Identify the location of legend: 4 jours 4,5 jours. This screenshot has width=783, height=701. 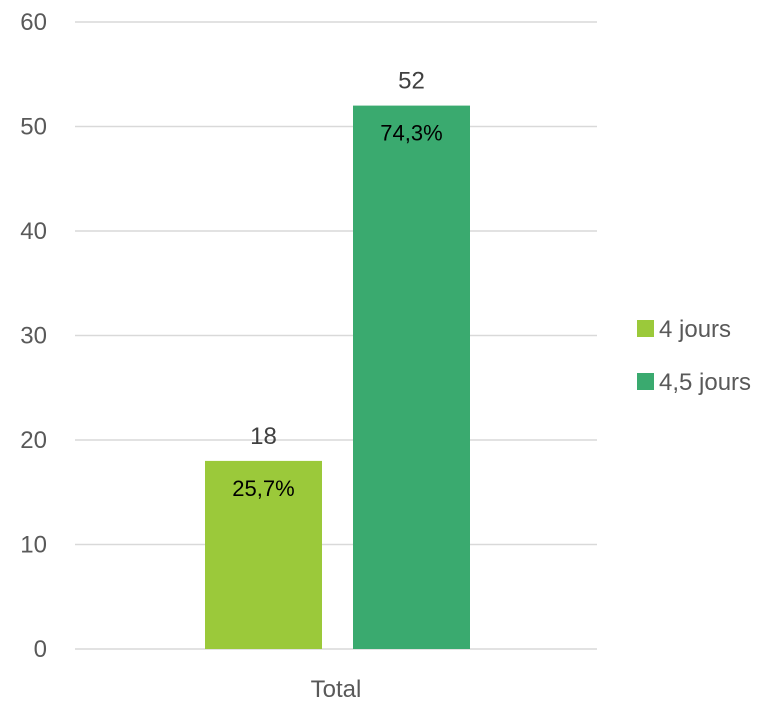
(694, 356).